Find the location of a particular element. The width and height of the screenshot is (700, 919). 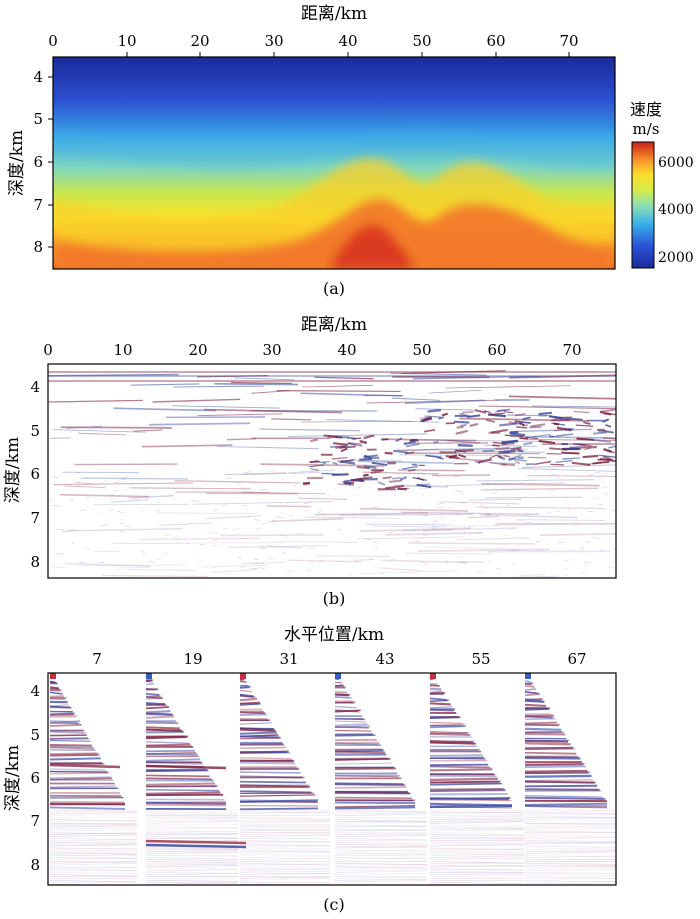

panel-b-y-tick: 7 is located at coordinates (35, 518).